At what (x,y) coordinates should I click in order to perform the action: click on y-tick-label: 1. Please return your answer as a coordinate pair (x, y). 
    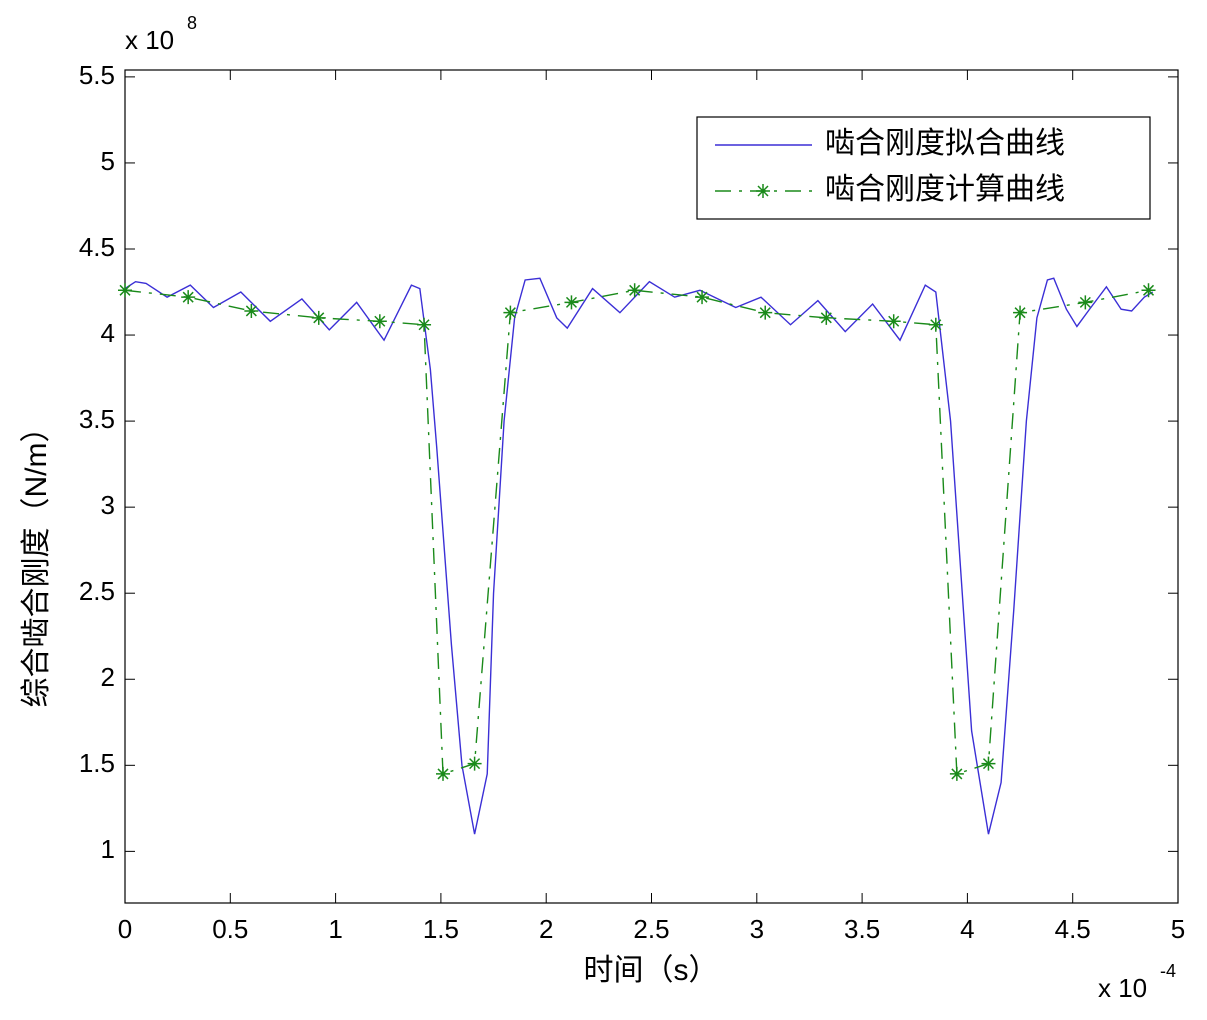
    Looking at the image, I should click on (108, 849).